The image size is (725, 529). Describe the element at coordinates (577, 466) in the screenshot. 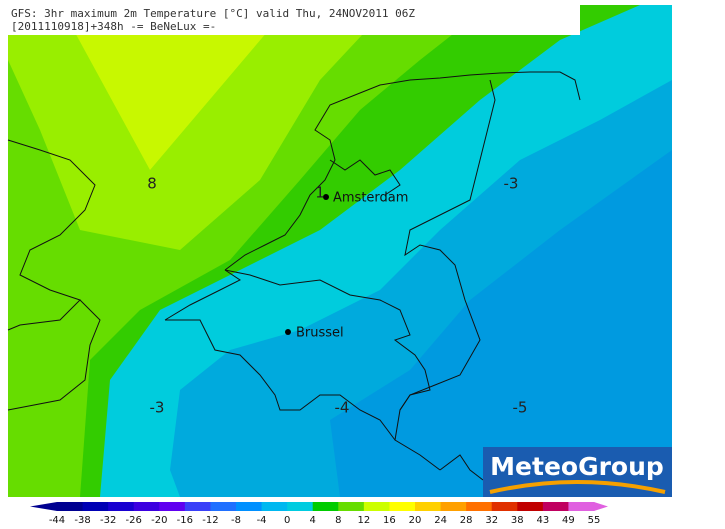

I see `logo-text: MeteoGroup` at that location.